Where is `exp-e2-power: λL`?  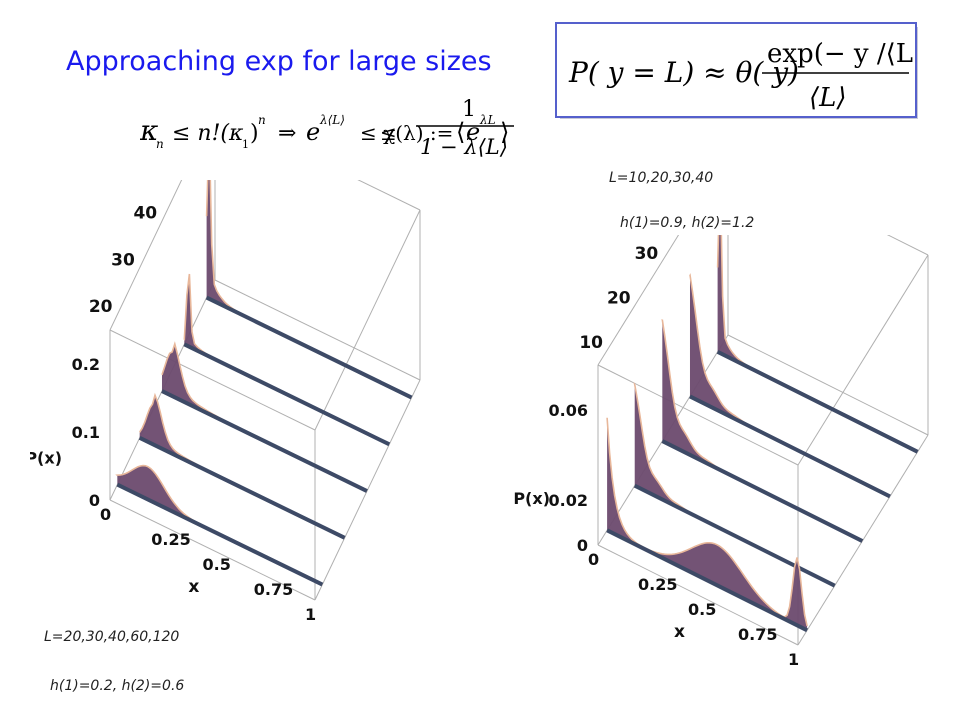 exp-e2-power: λL is located at coordinates (487, 120).